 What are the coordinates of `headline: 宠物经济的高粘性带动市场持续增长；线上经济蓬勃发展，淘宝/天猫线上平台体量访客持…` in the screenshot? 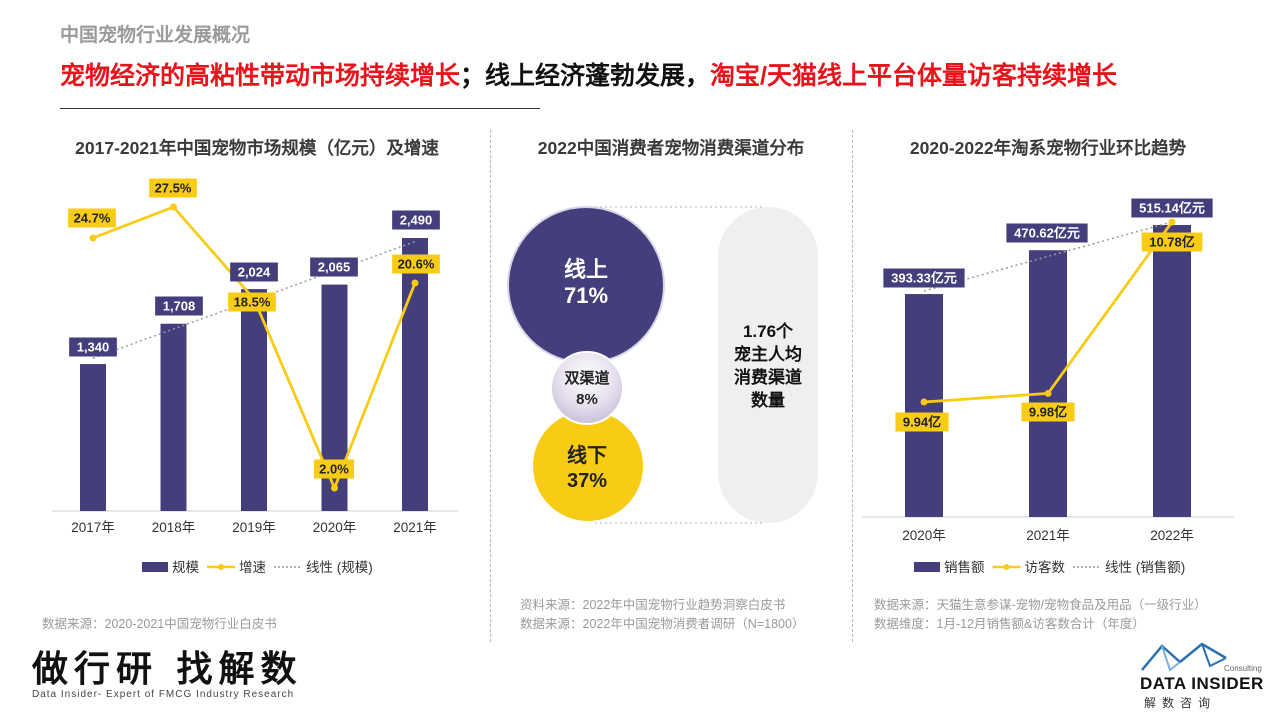 It's located at (588, 74).